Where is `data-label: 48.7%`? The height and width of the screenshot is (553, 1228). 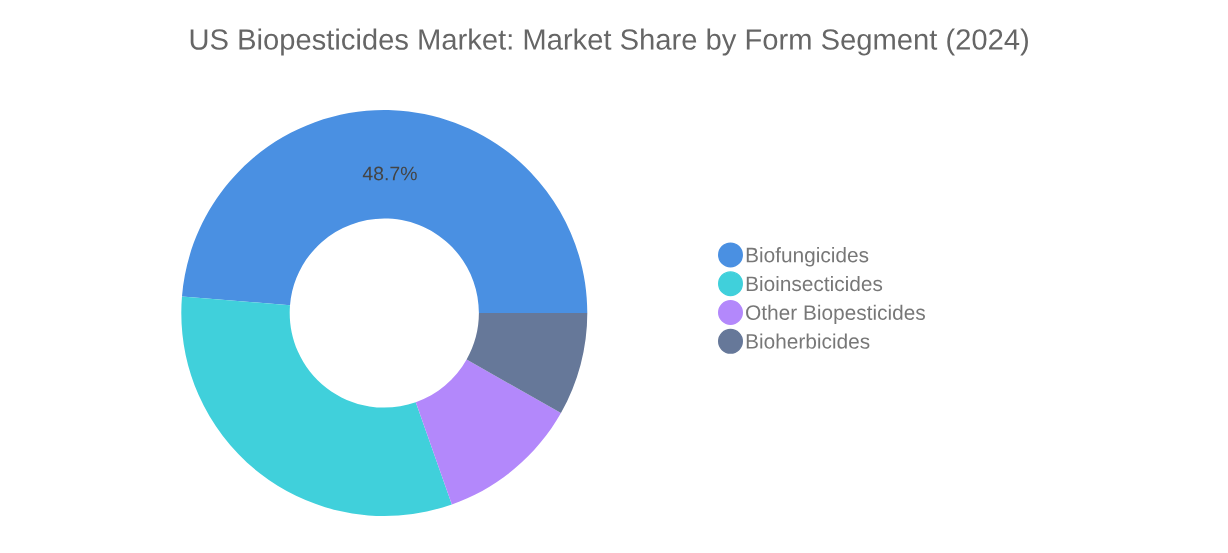 data-label: 48.7% is located at coordinates (389, 173).